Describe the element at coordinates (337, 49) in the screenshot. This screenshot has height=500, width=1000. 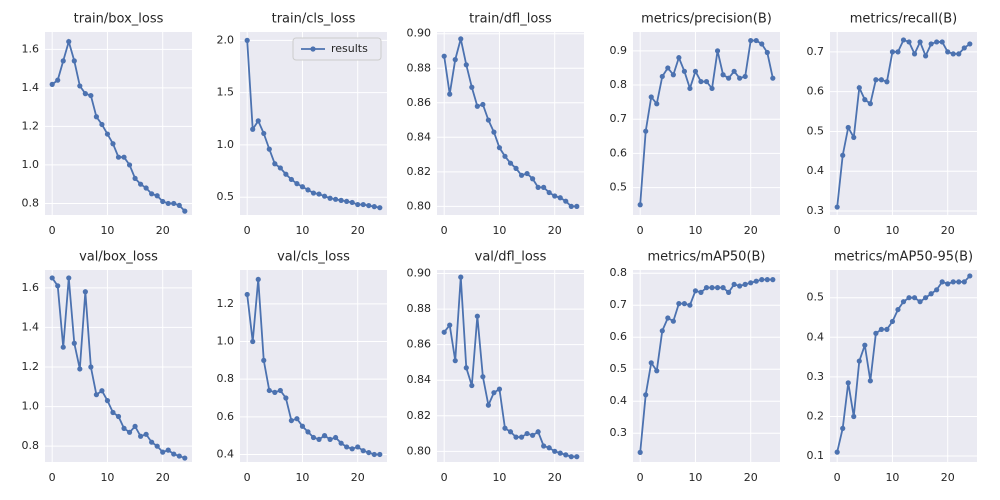
I see `legend-box` at that location.